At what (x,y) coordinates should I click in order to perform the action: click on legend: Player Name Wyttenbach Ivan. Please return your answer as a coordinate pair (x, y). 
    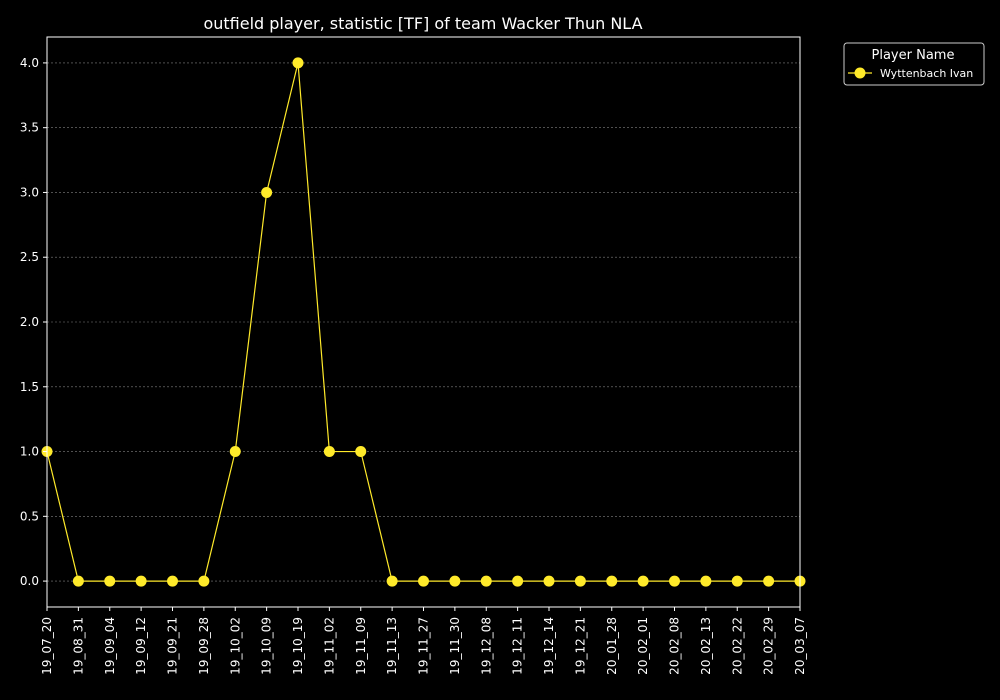
    Looking at the image, I should click on (914, 64).